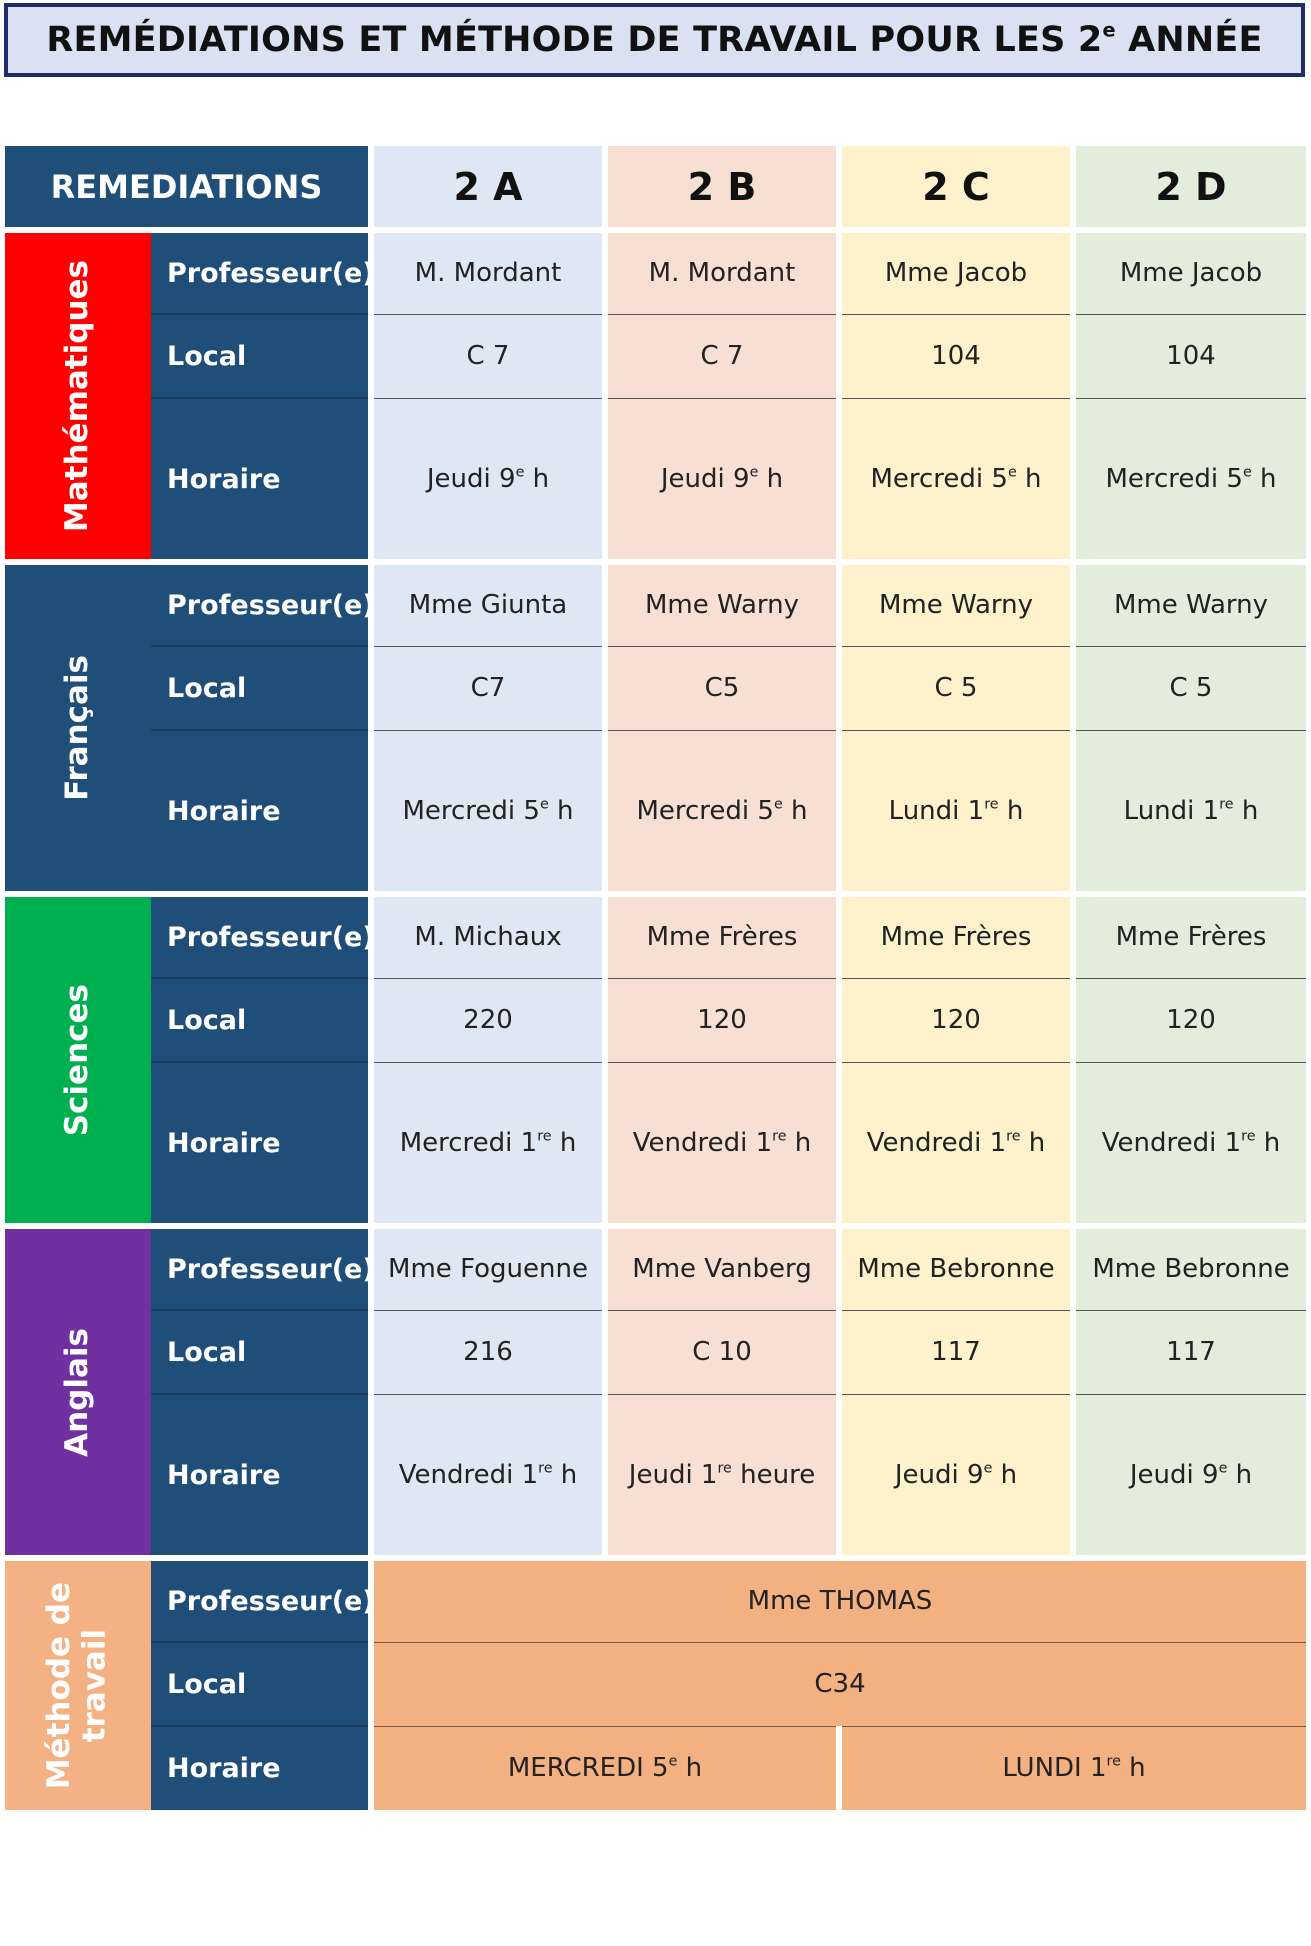 Image resolution: width=1311 pixels, height=1946 pixels. What do you see at coordinates (720, 688) in the screenshot?
I see `cell-local: C5` at bounding box center [720, 688].